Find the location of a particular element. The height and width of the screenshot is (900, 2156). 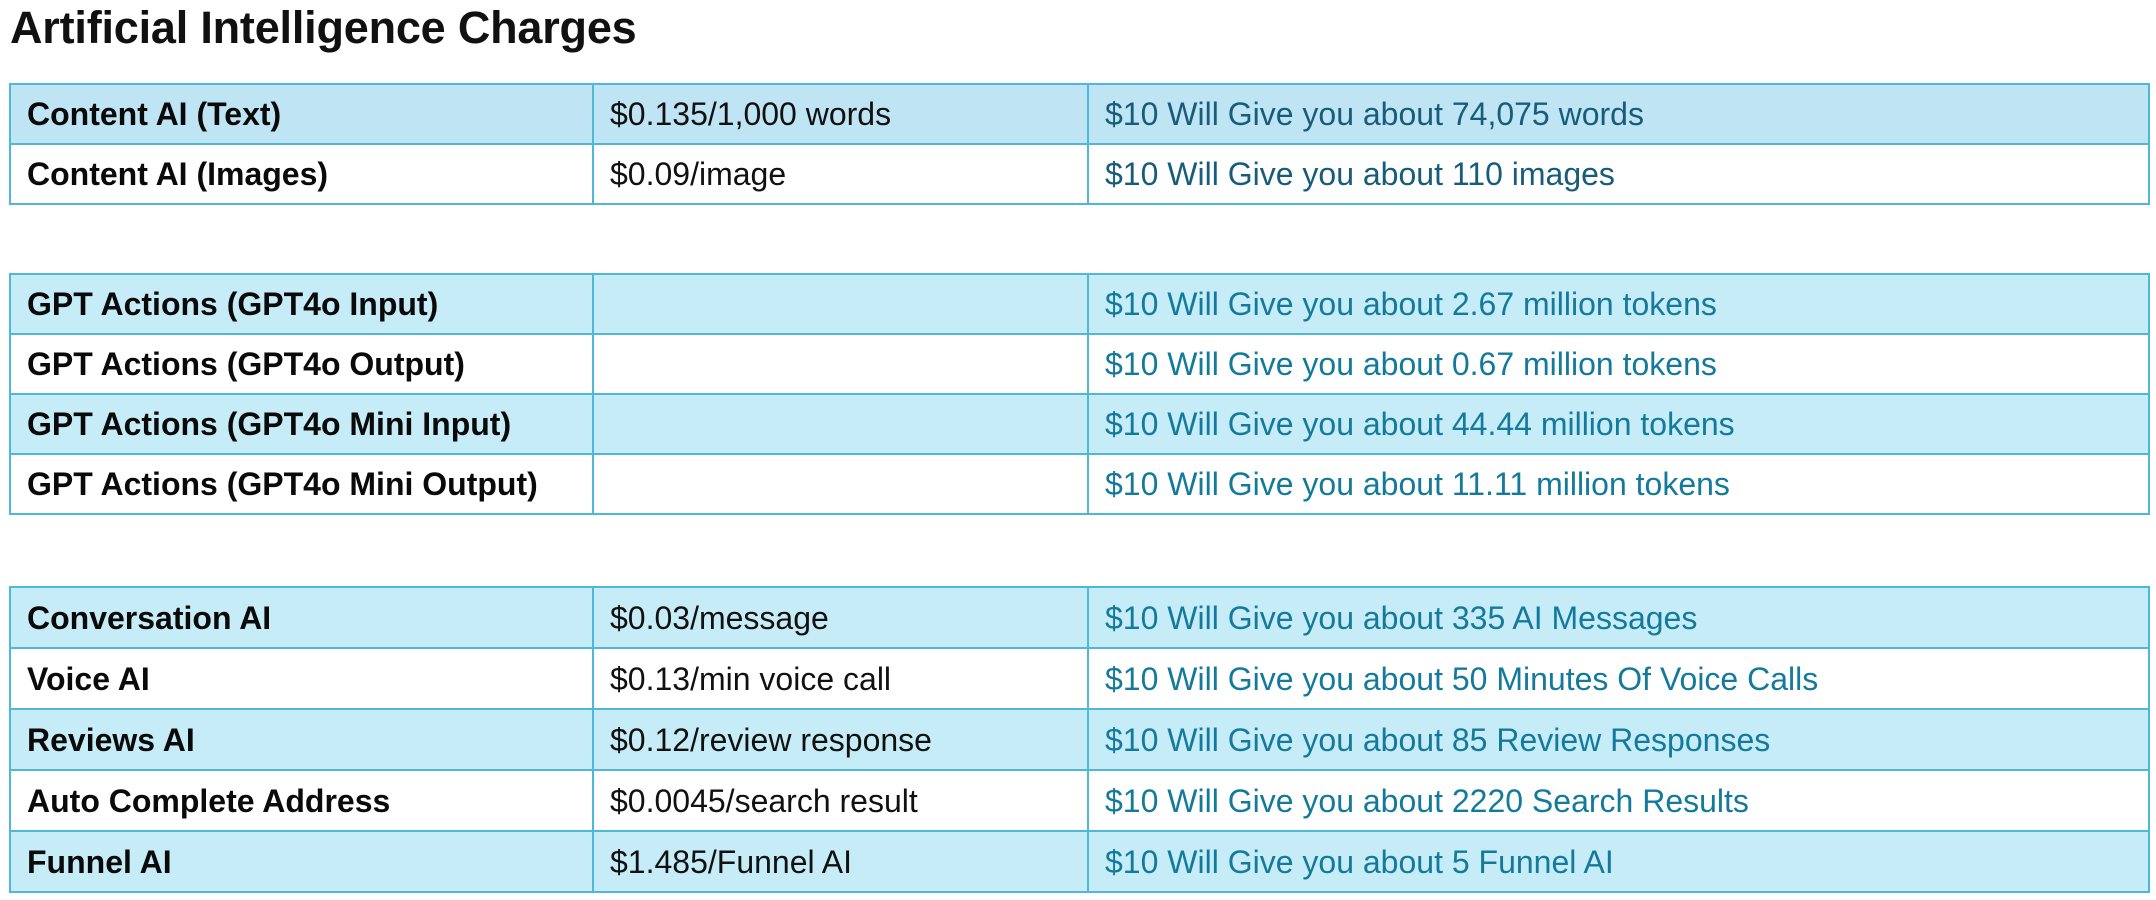

service-name: Content AI (Text) is located at coordinates (301, 114).